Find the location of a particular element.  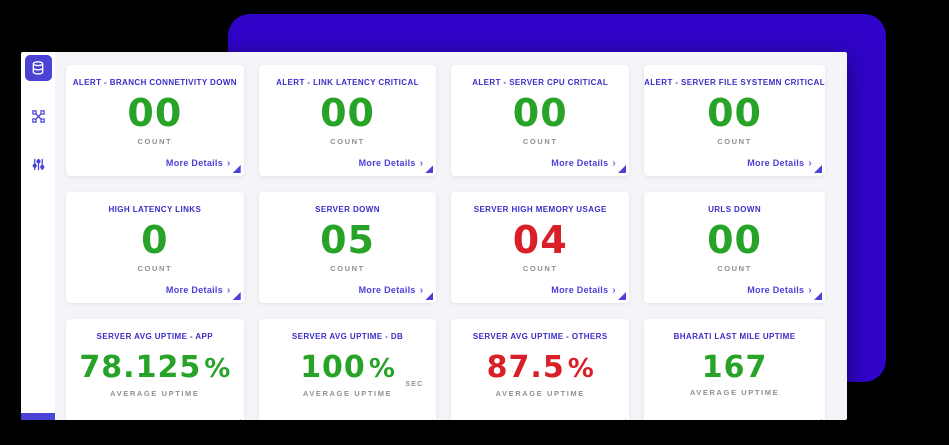

sidebar-item-network is located at coordinates (38, 116).